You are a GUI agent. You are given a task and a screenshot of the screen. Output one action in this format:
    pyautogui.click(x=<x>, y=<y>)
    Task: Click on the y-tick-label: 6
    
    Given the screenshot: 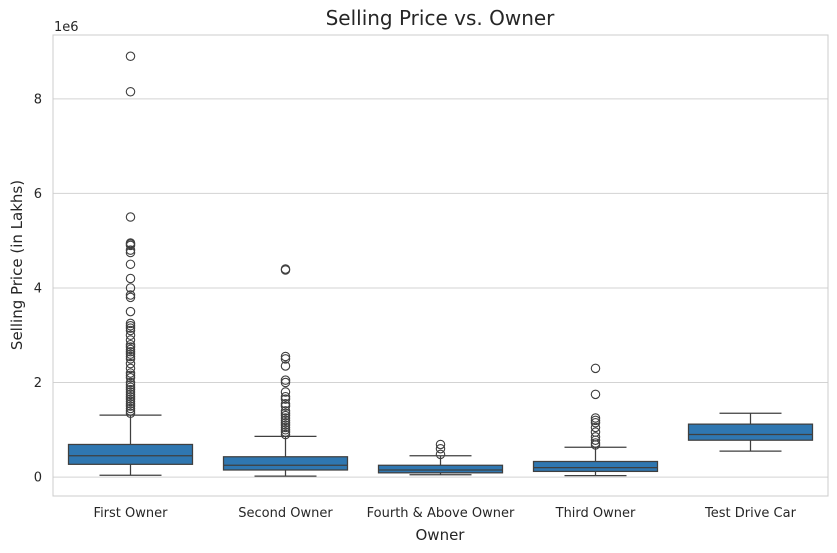 What is the action you would take?
    pyautogui.click(x=38, y=194)
    